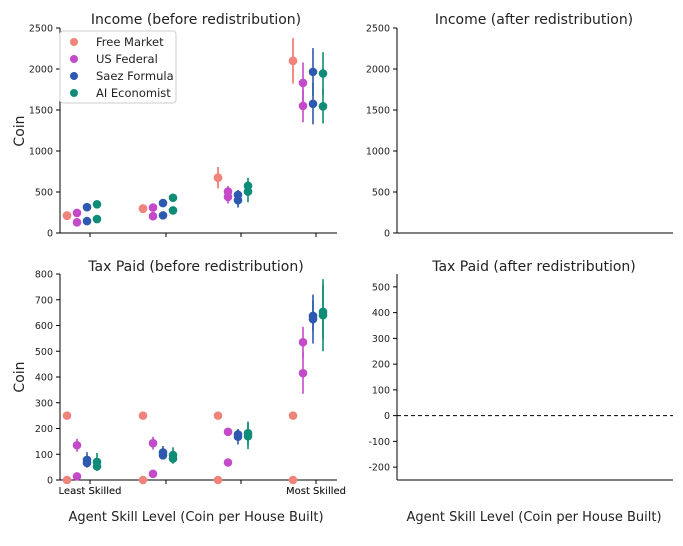  Describe the element at coordinates (133, 93) in the screenshot. I see `legend-label: AI Economist` at that location.